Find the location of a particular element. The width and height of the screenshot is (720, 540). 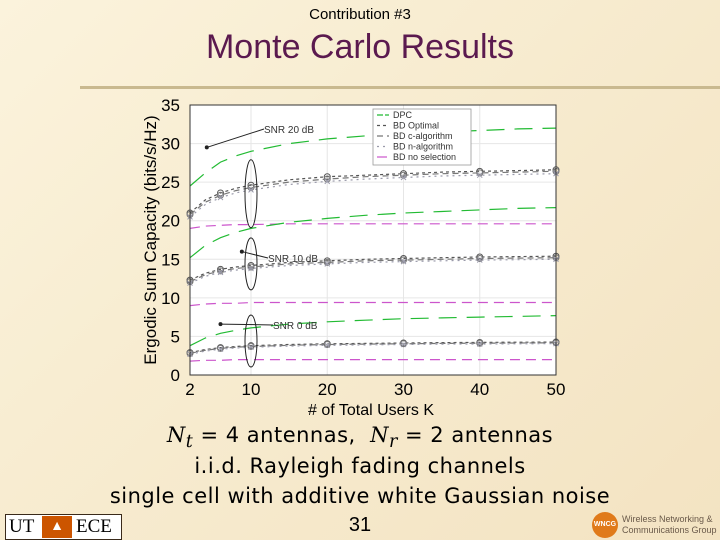

page-number: 31 is located at coordinates (360, 525).